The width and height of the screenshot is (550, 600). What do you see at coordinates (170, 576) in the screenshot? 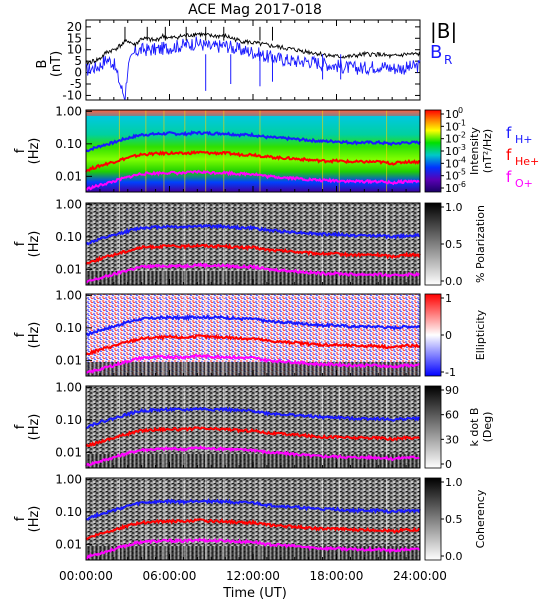
I see `time-tick-label: 06:00:00` at bounding box center [170, 576].